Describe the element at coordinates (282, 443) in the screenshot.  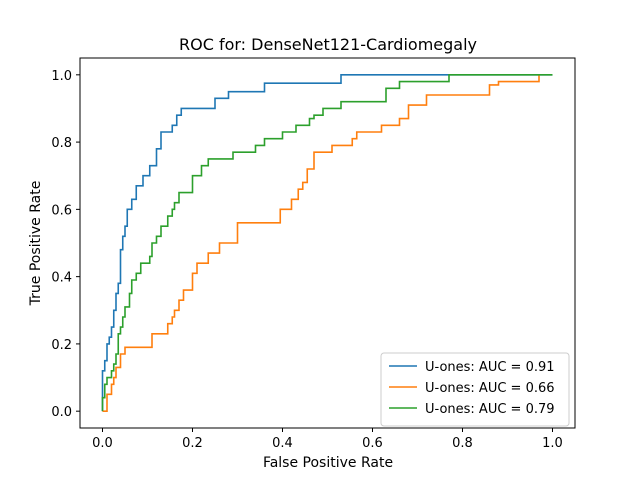
I see `x-tick-label: 0.4` at that location.